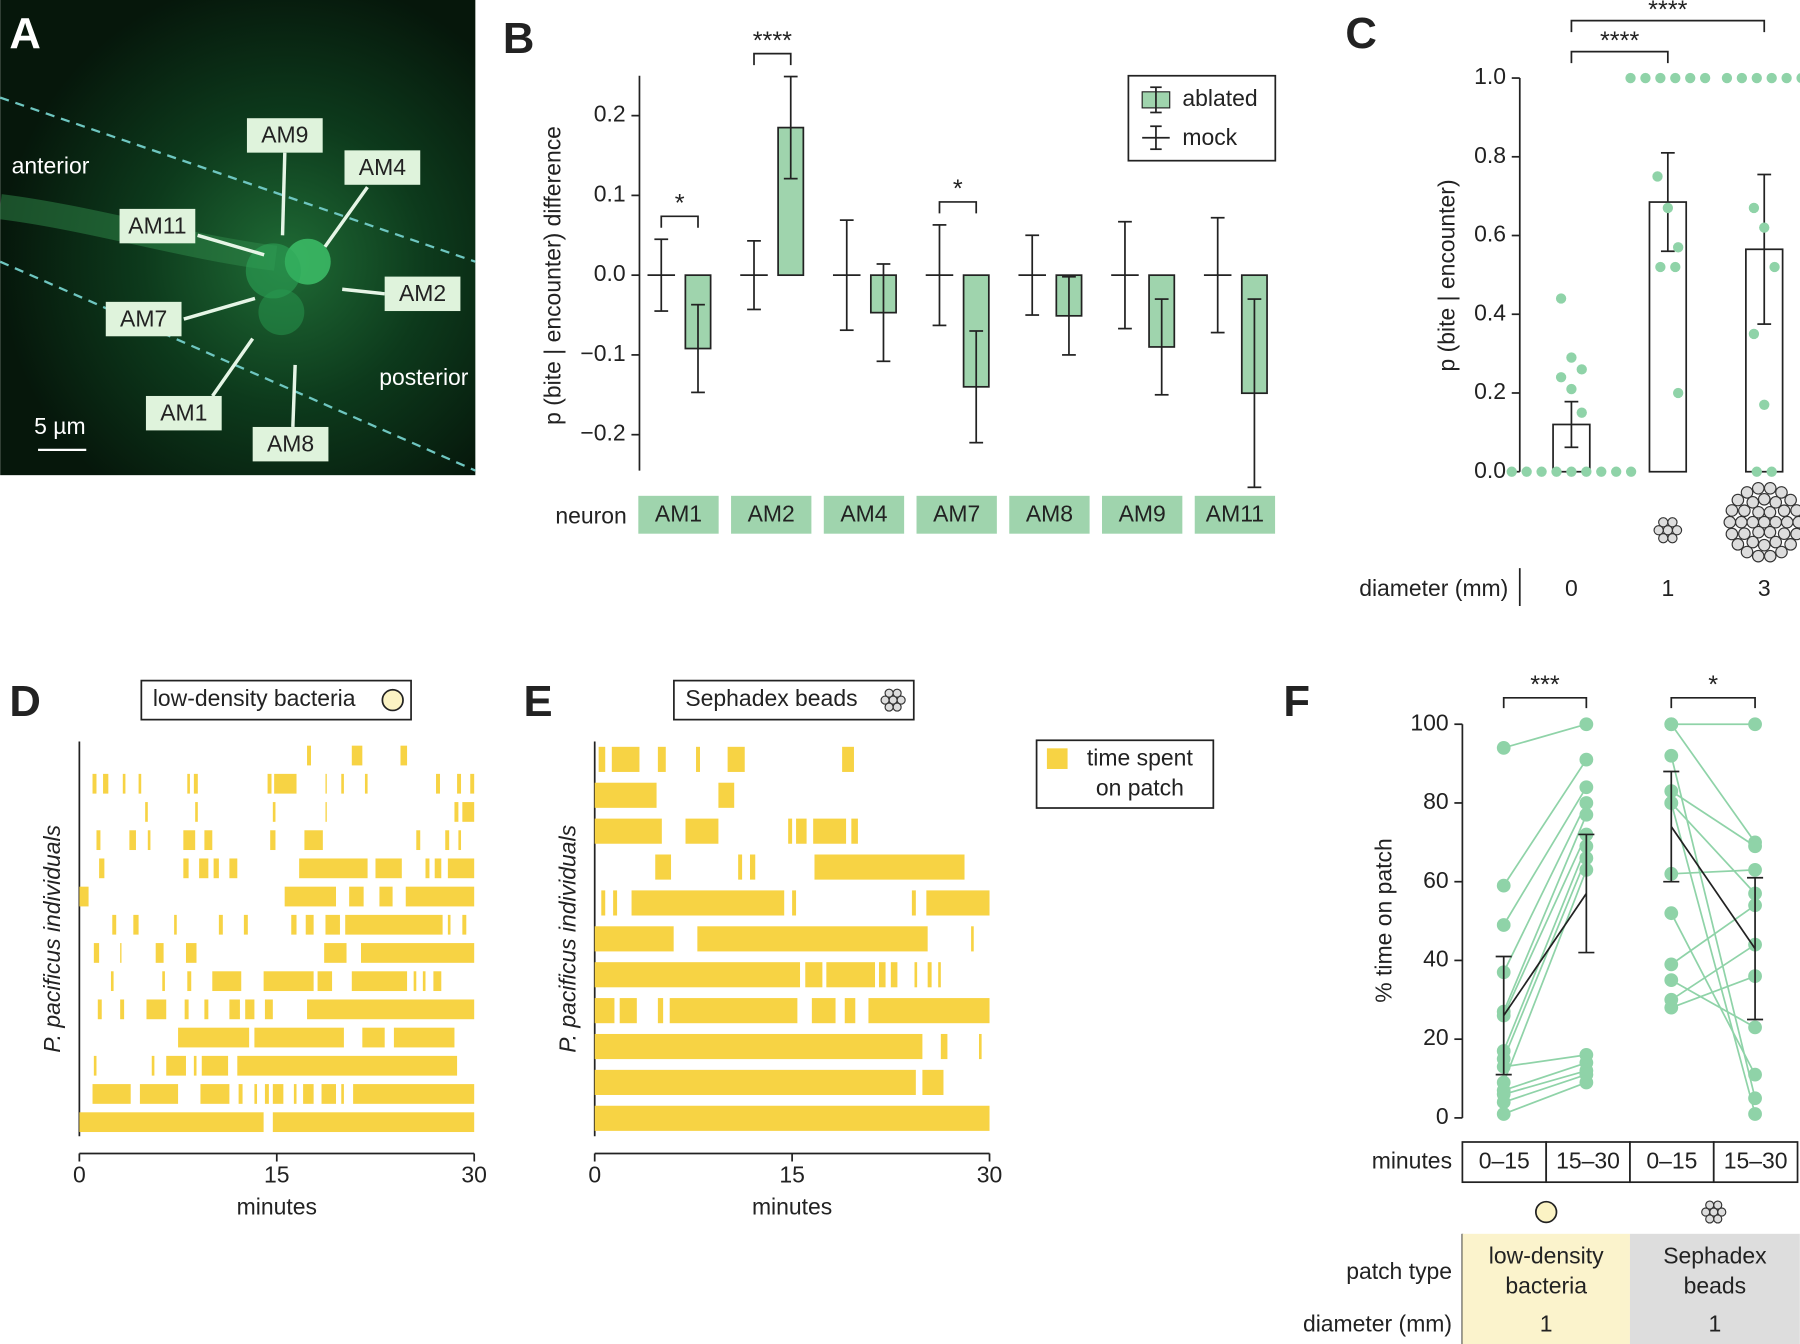  What do you see at coordinates (590, 516) in the screenshot?
I see `x-axis-label: neuron` at bounding box center [590, 516].